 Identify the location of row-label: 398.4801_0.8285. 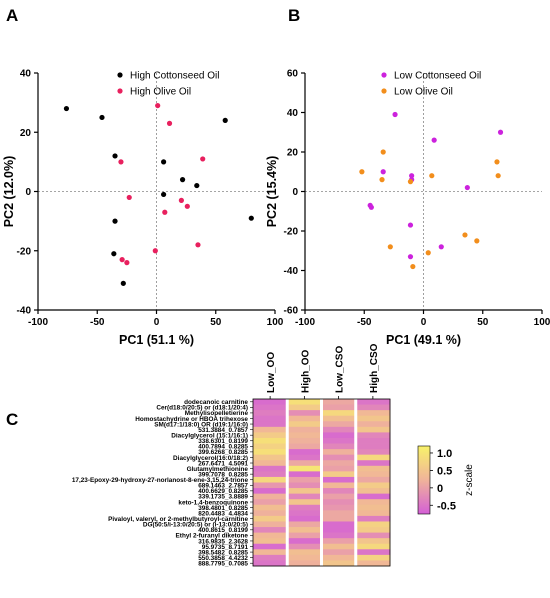
(223, 508).